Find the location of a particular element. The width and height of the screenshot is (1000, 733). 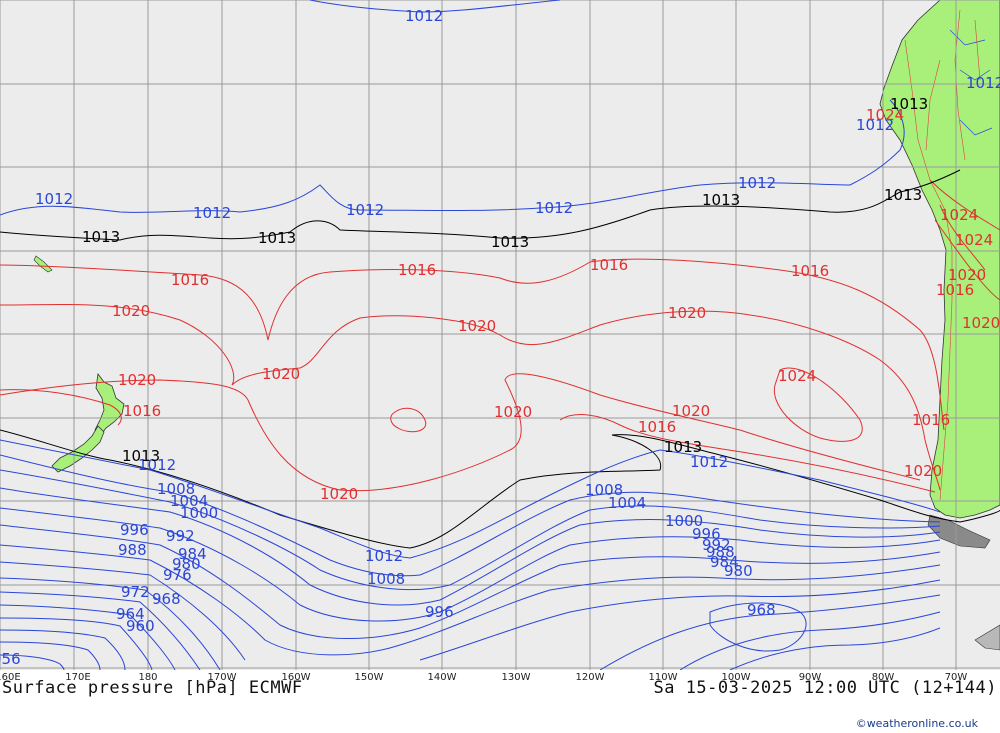

new-caledonia is located at coordinates (43, 264).